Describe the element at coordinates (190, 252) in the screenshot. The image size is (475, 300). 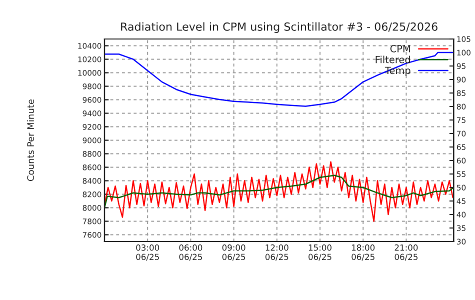
I see `x-tick-label: 06:00 06/25` at that location.